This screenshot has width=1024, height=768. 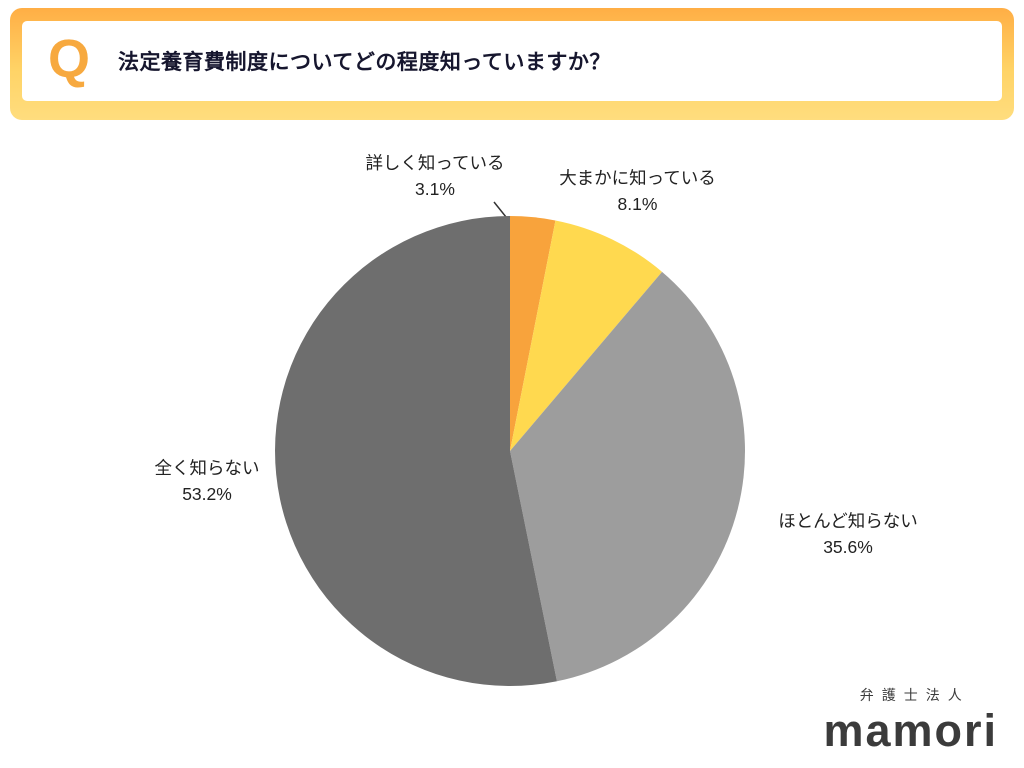 What do you see at coordinates (637, 204) in the screenshot?
I see `pie-label-roughly-pct: 8.1%` at bounding box center [637, 204].